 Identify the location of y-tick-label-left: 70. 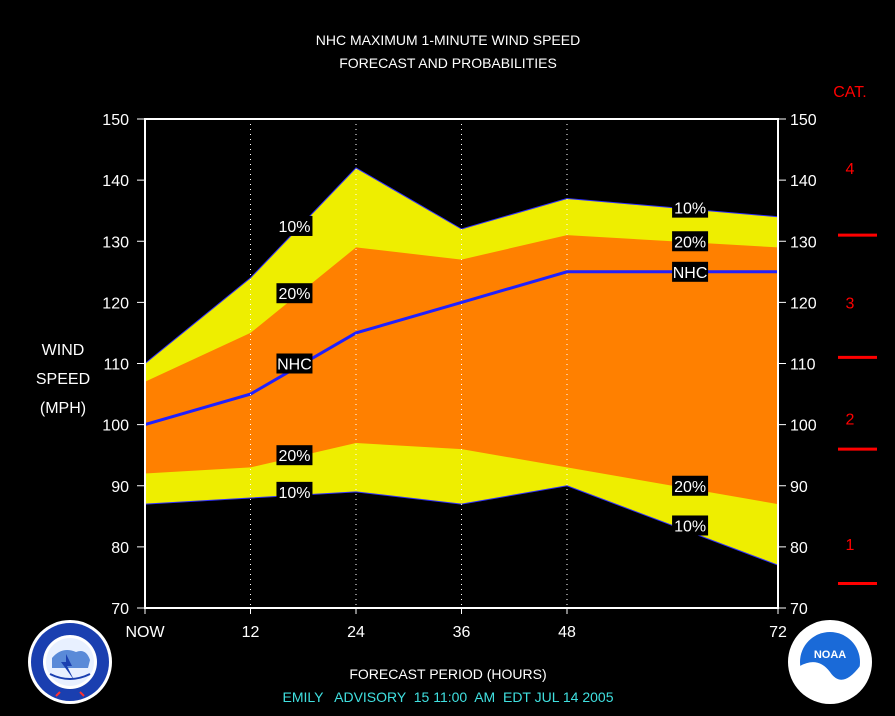
(120, 609).